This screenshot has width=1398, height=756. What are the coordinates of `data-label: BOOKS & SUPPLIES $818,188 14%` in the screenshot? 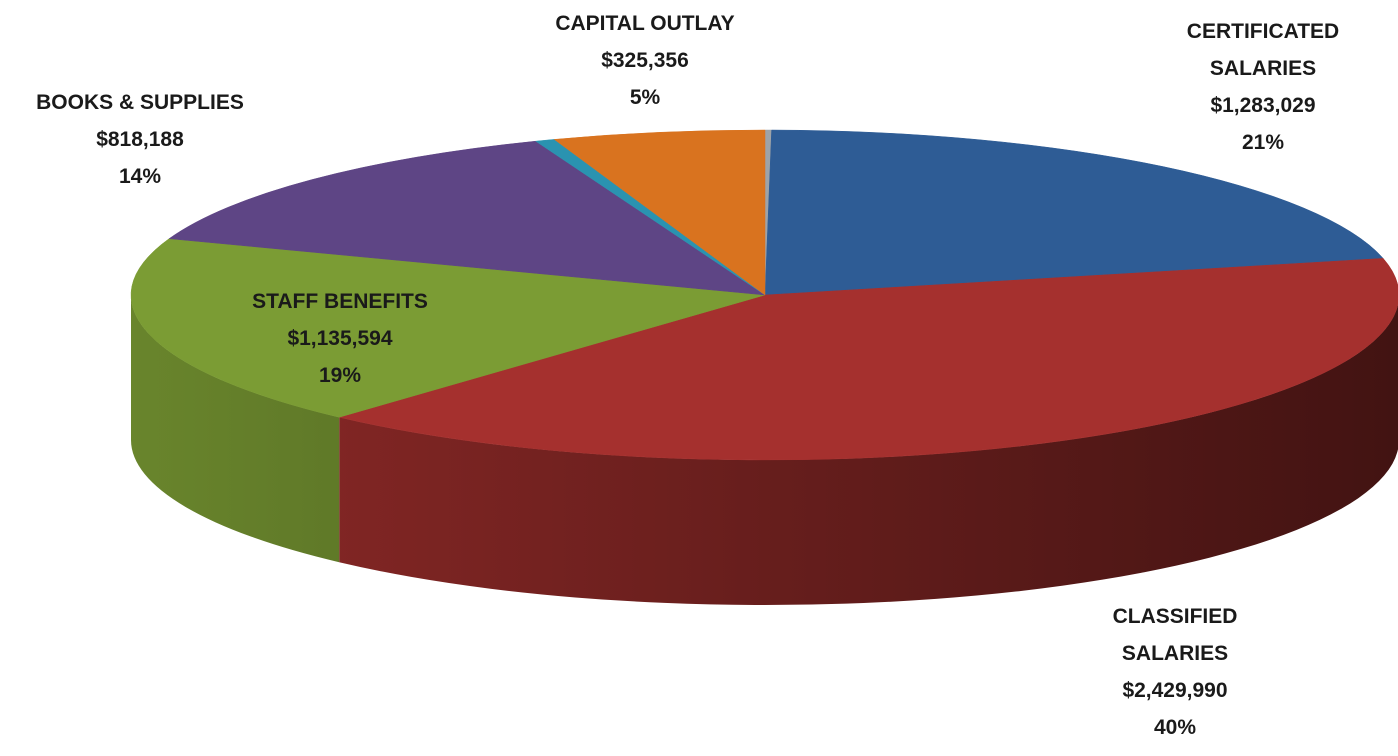 It's located at (170, 139).